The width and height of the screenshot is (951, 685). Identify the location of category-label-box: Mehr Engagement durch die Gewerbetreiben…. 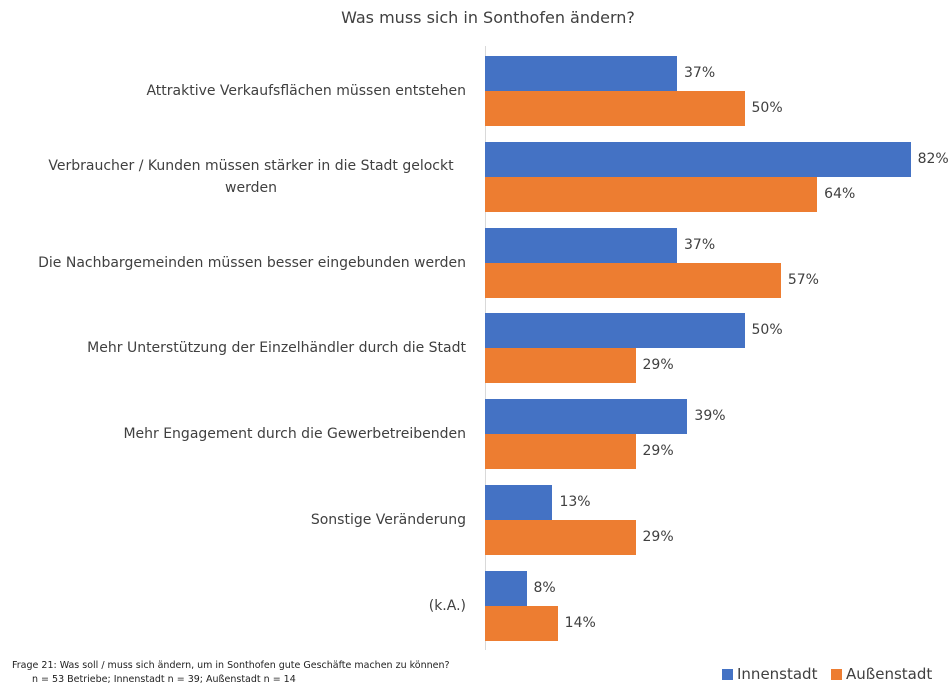
(233, 434).